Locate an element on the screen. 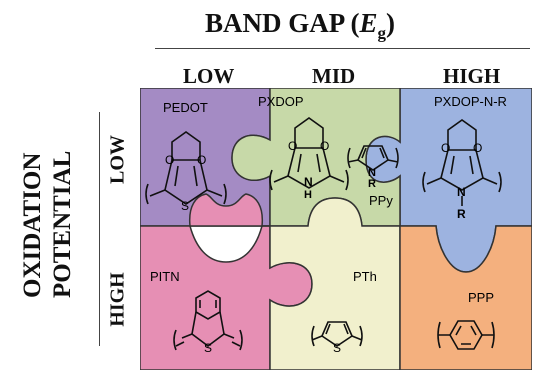 Image resolution: width=534 pixels, height=371 pixels. pitn-tab is located at coordinates (226, 210).